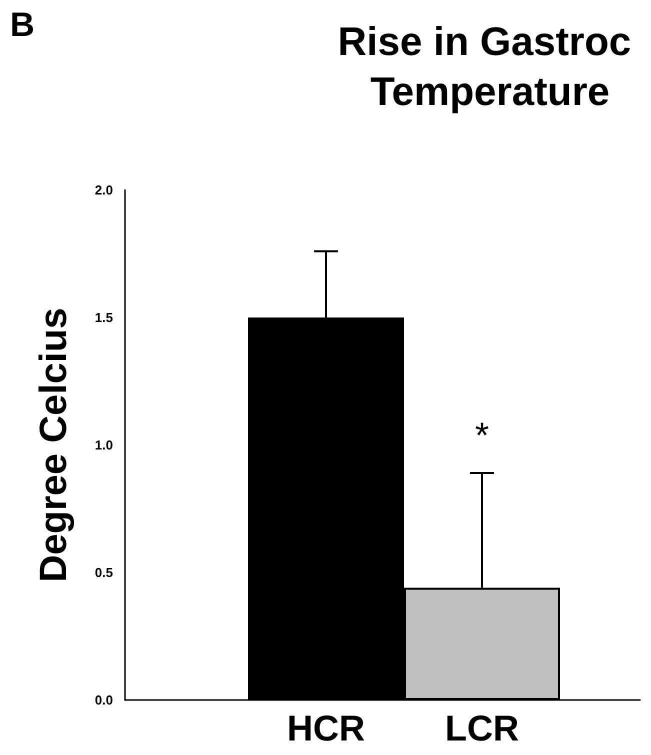 This screenshot has height=755, width=651. Describe the element at coordinates (482, 435) in the screenshot. I see `annotation: *` at that location.